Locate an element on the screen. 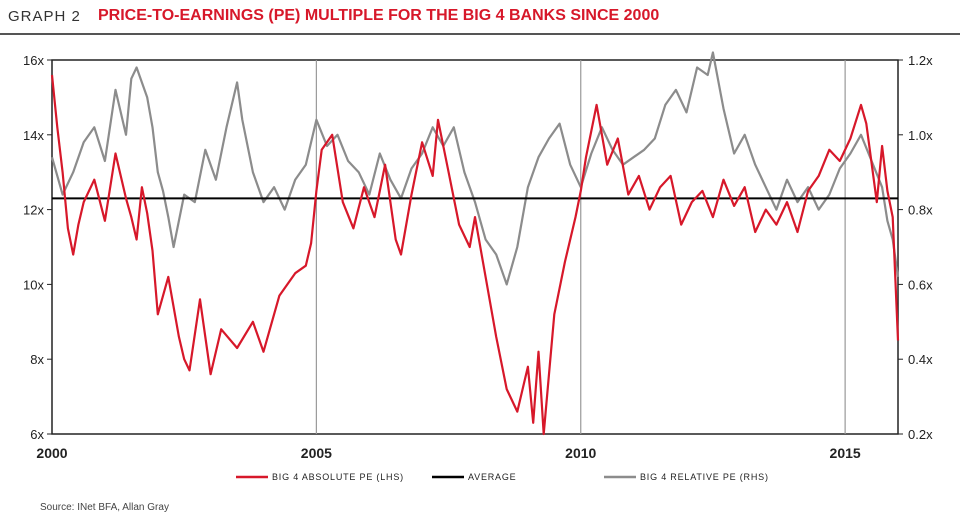 This screenshot has height=520, width=960. right-tick-label: 0.4x is located at coordinates (920, 359).